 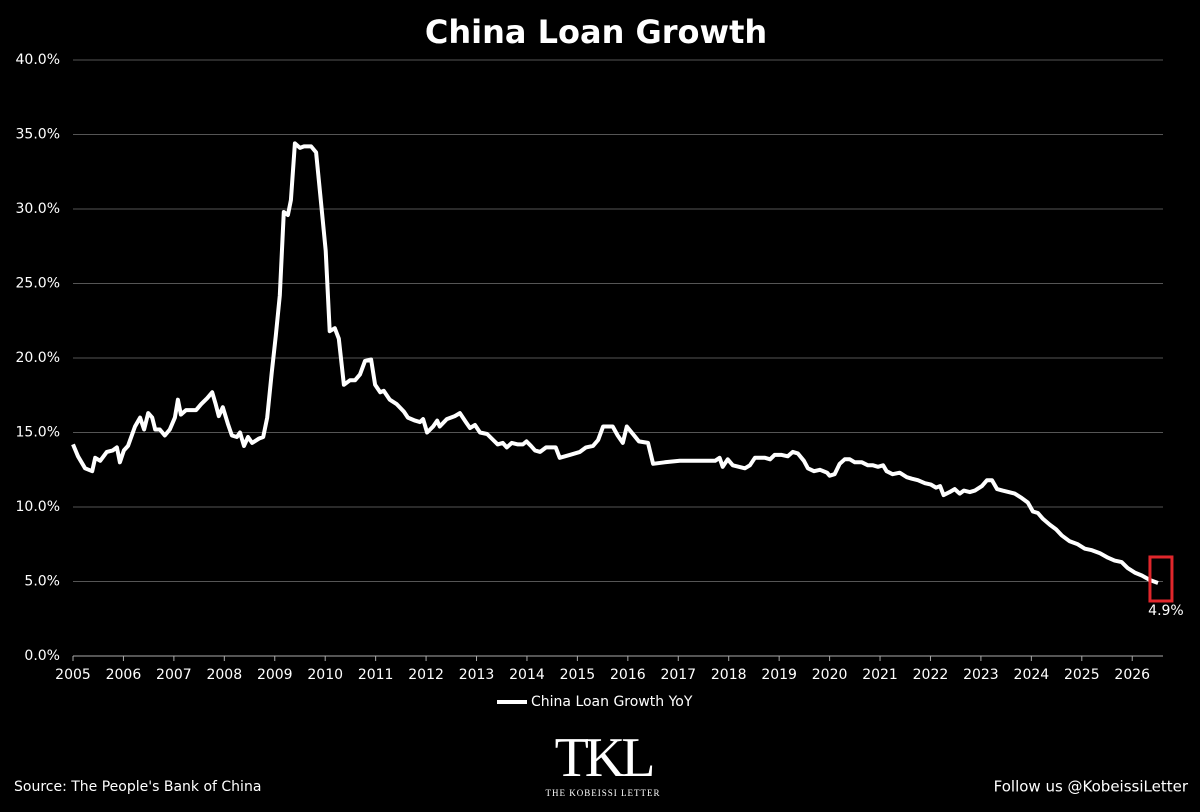 I want to click on x-tick-label: 2021, so click(x=880, y=675).